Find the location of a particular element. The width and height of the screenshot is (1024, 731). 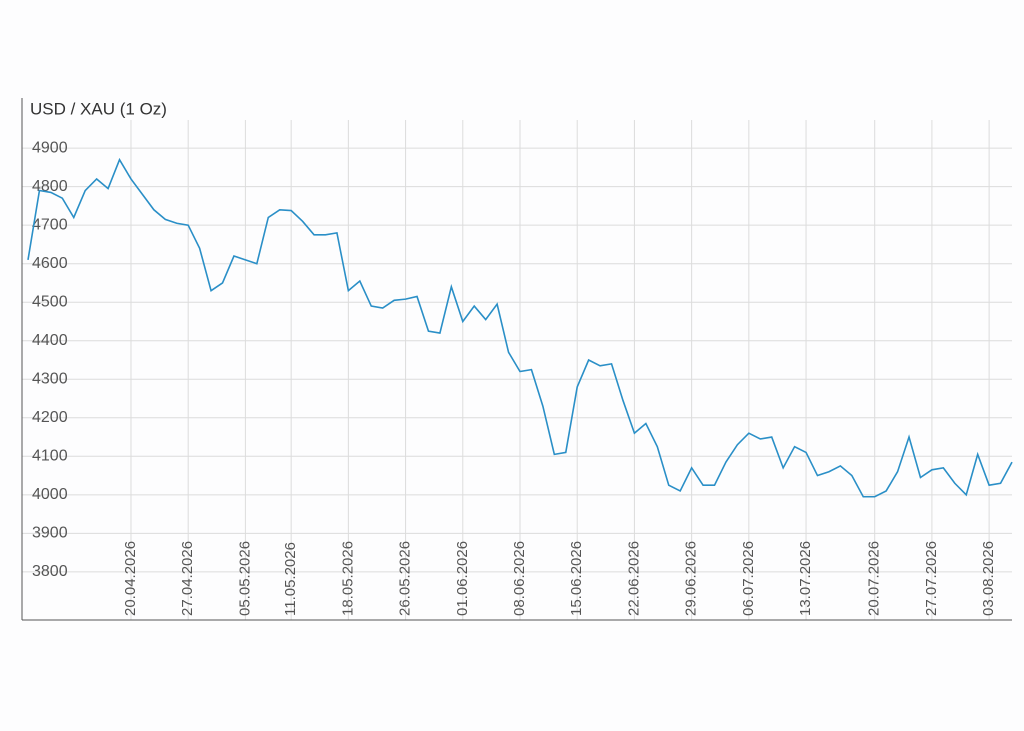

y-tick-label: 4700 is located at coordinates (50, 224).